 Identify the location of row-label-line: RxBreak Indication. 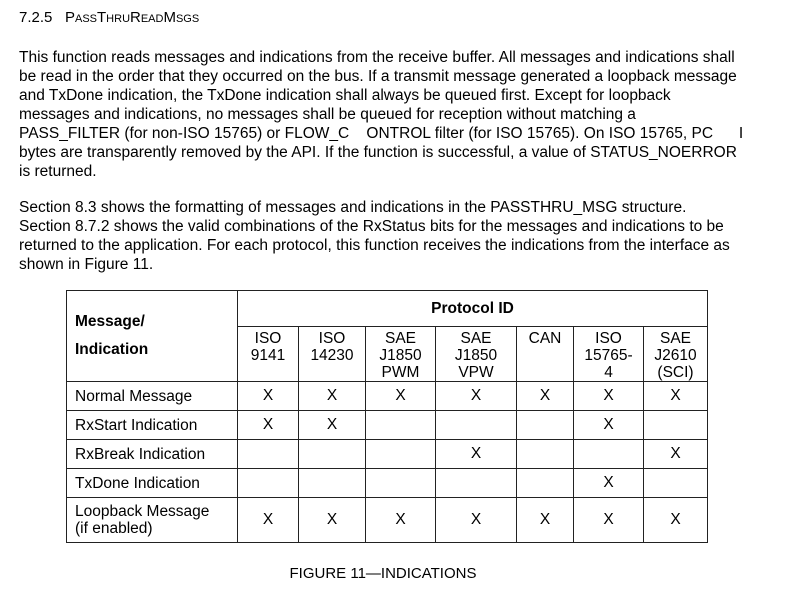
(140, 454).